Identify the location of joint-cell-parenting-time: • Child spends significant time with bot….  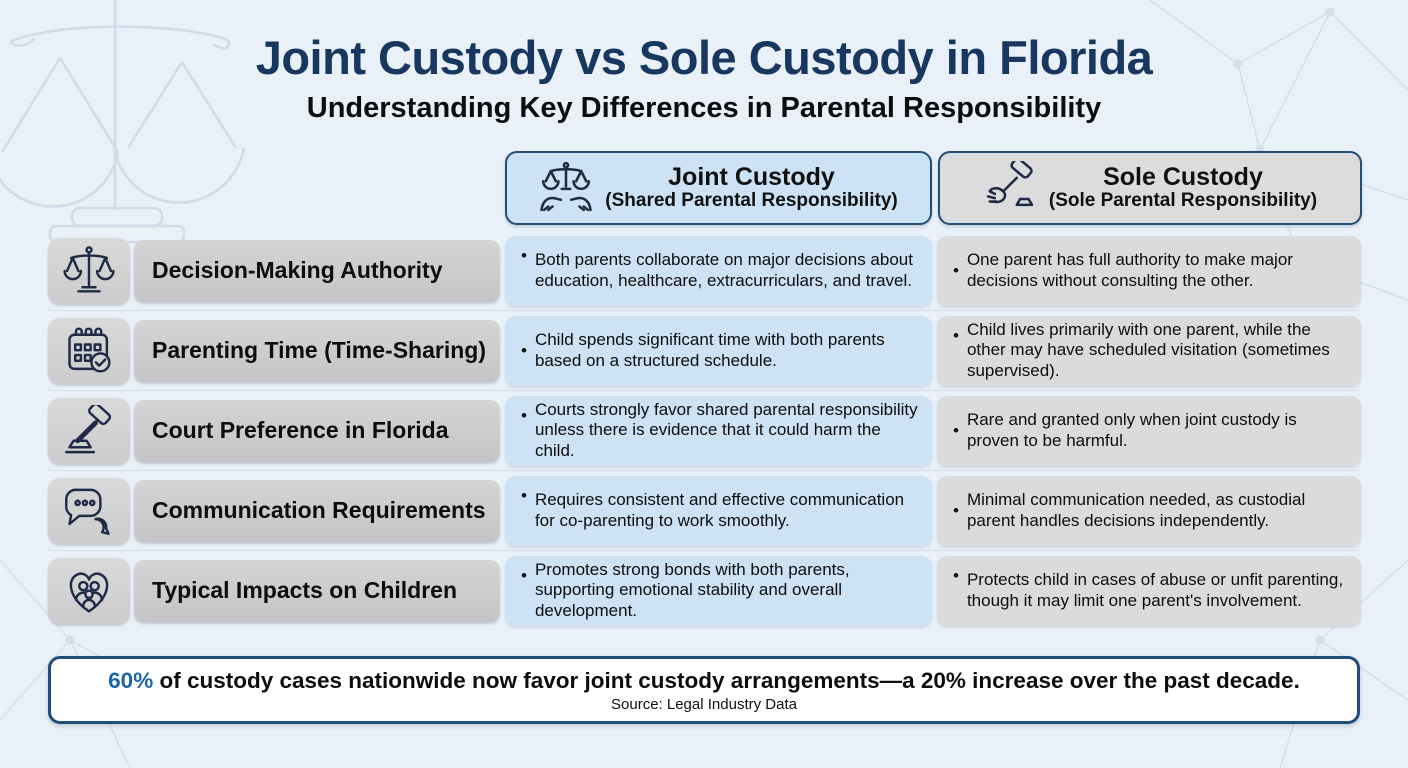
(718, 350).